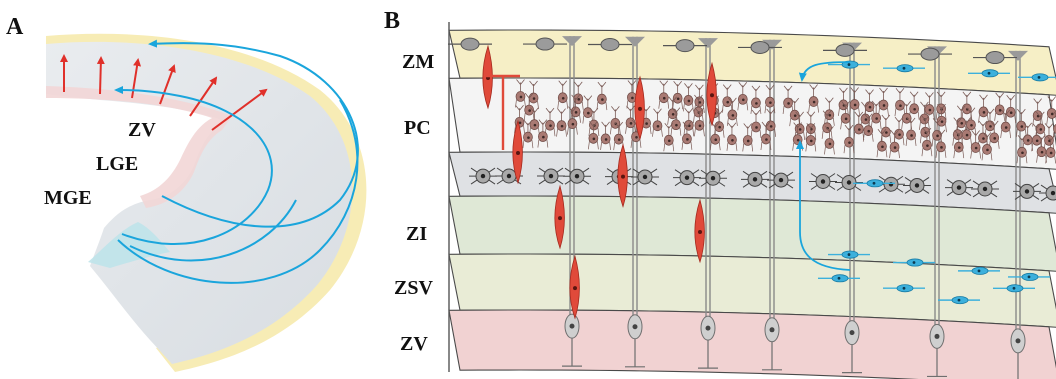  I want to click on radial-glia-cell, so click(1018, 214).